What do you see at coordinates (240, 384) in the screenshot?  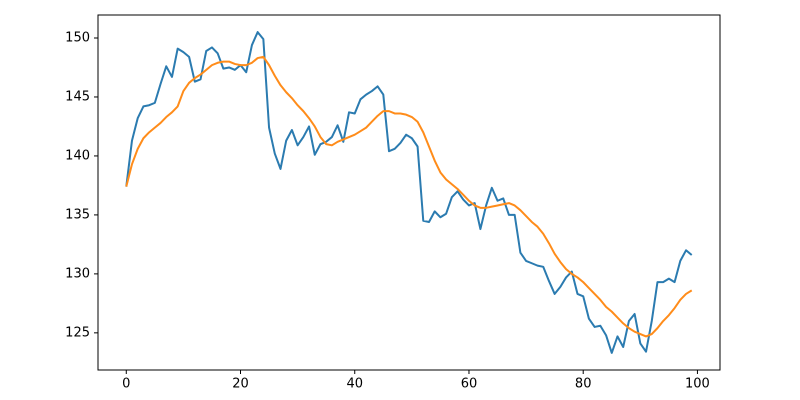 I see `x-tick-label: 20` at bounding box center [240, 384].